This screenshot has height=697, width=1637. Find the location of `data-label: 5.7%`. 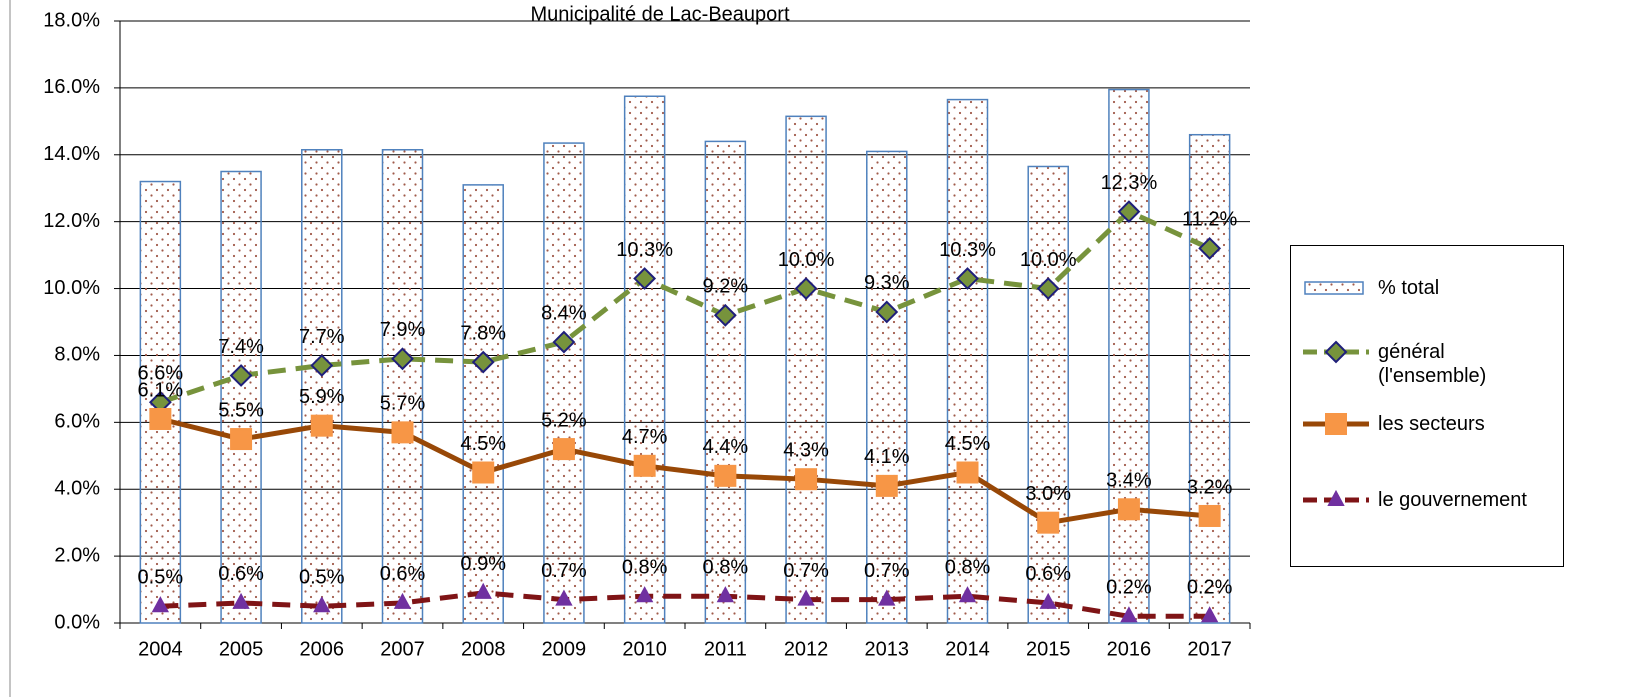

data-label: 5.7% is located at coordinates (403, 404).